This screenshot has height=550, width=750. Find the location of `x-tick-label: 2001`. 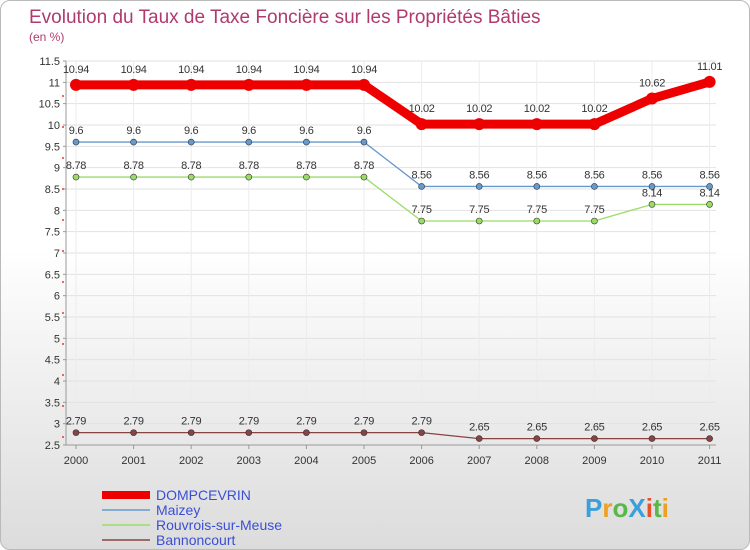

x-tick-label: 2001 is located at coordinates (133, 461).